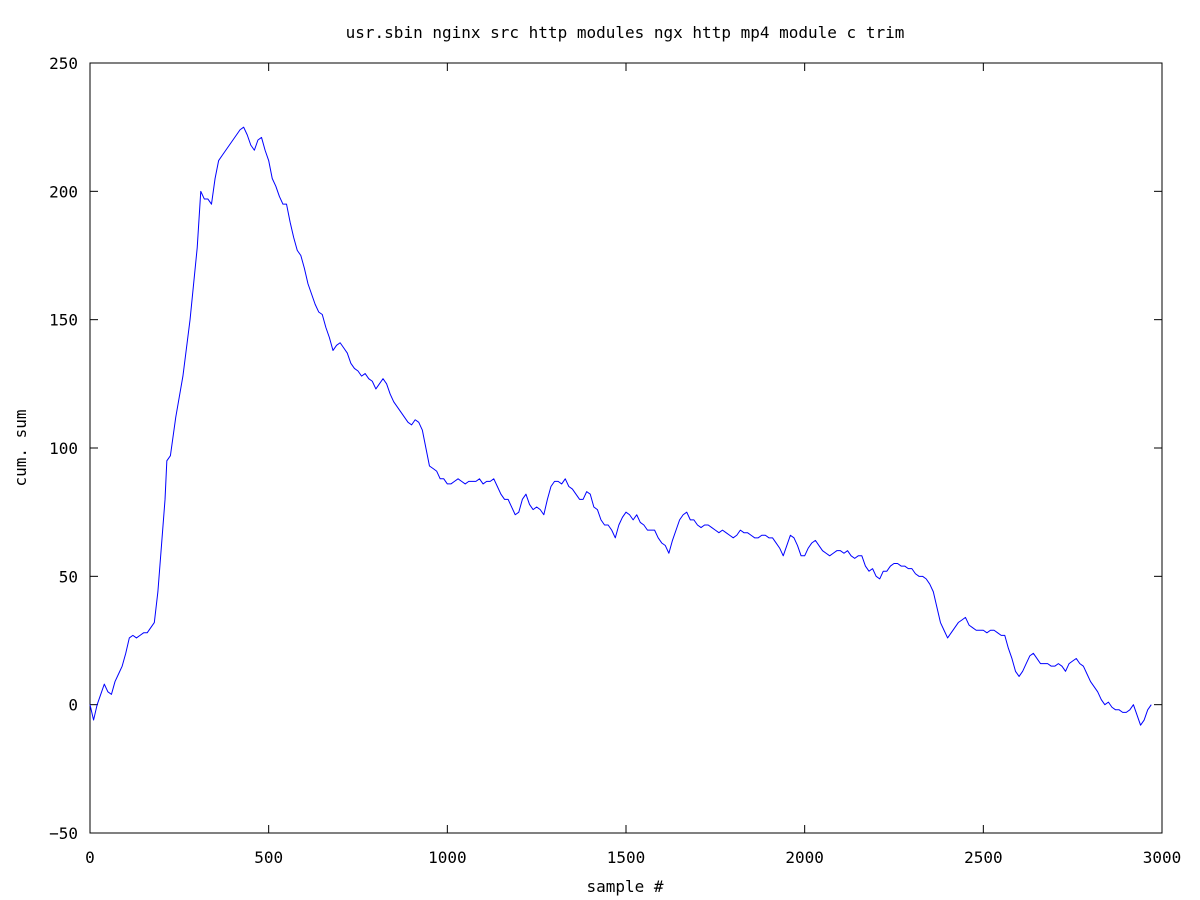 Image resolution: width=1200 pixels, height=900 pixels. What do you see at coordinates (804, 857) in the screenshot?
I see `x-tick-label: 2000` at bounding box center [804, 857].